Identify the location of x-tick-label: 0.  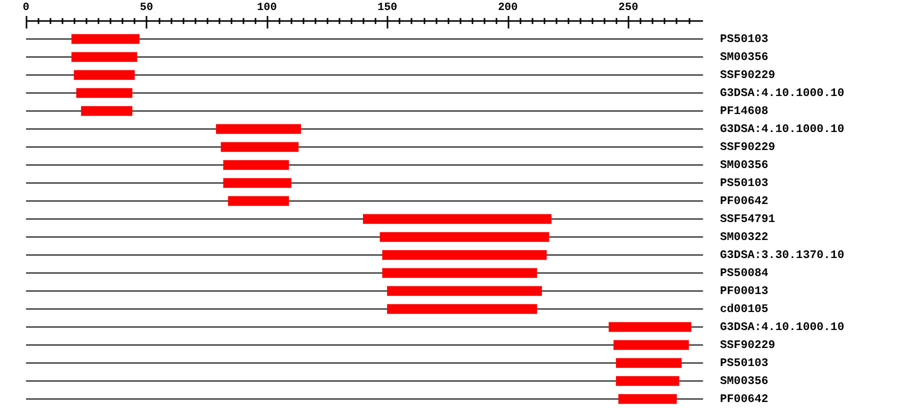
(26, 8).